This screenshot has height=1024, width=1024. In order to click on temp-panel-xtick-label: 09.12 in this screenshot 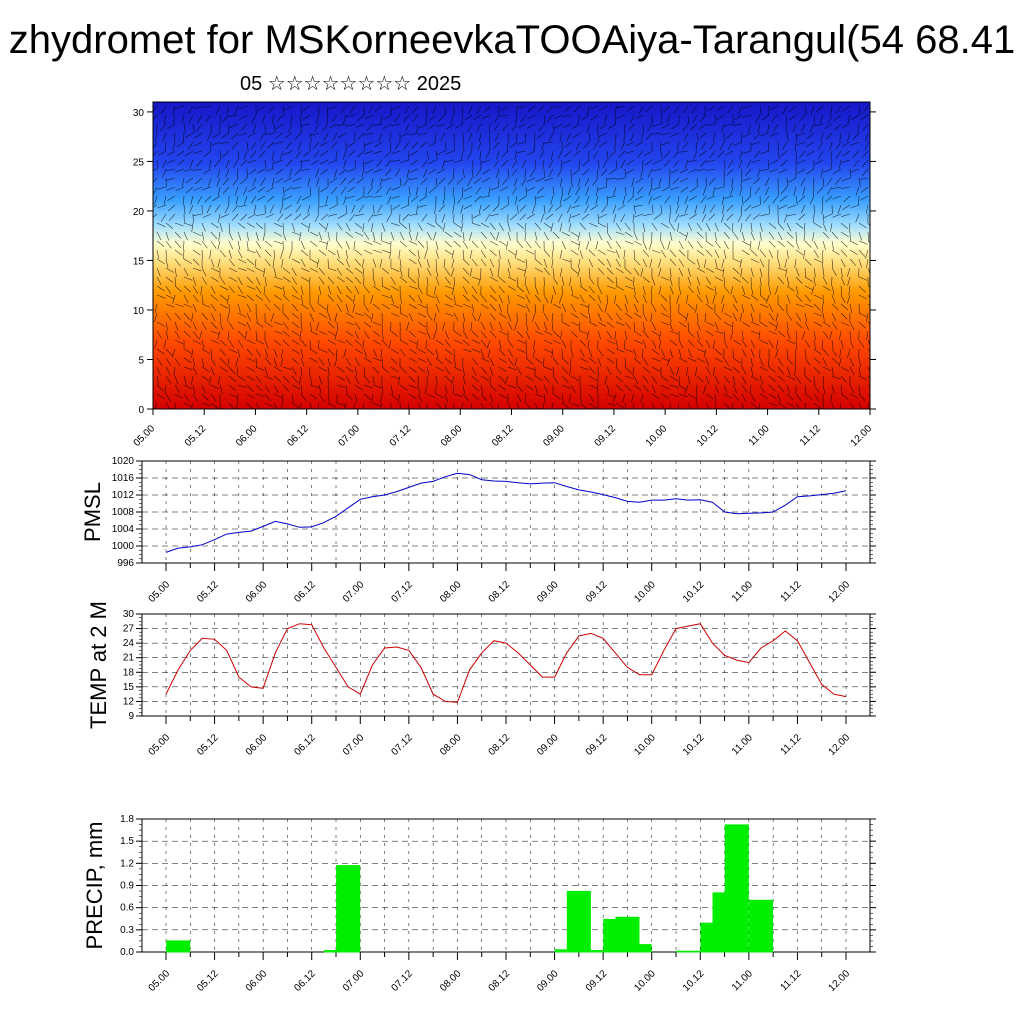, I will do `click(597, 745)`.